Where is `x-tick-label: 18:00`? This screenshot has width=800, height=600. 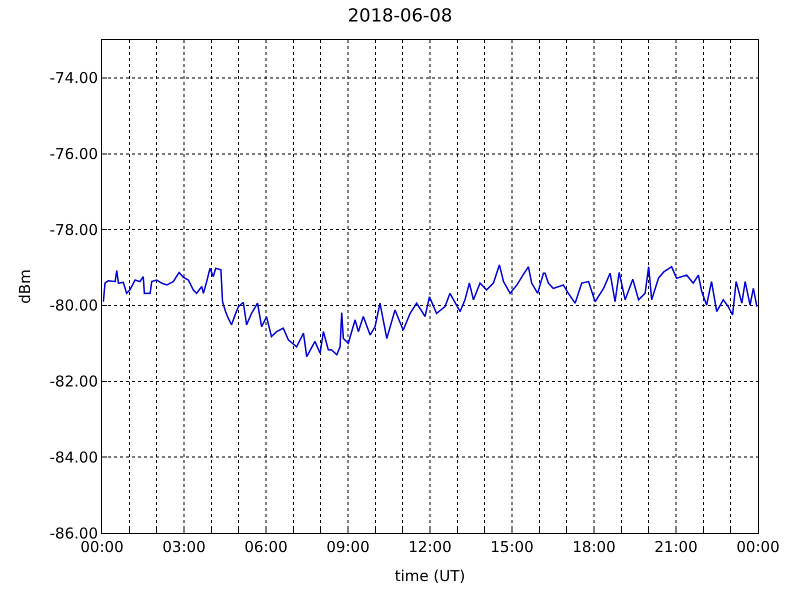
x-tick-label: 18:00 is located at coordinates (594, 547).